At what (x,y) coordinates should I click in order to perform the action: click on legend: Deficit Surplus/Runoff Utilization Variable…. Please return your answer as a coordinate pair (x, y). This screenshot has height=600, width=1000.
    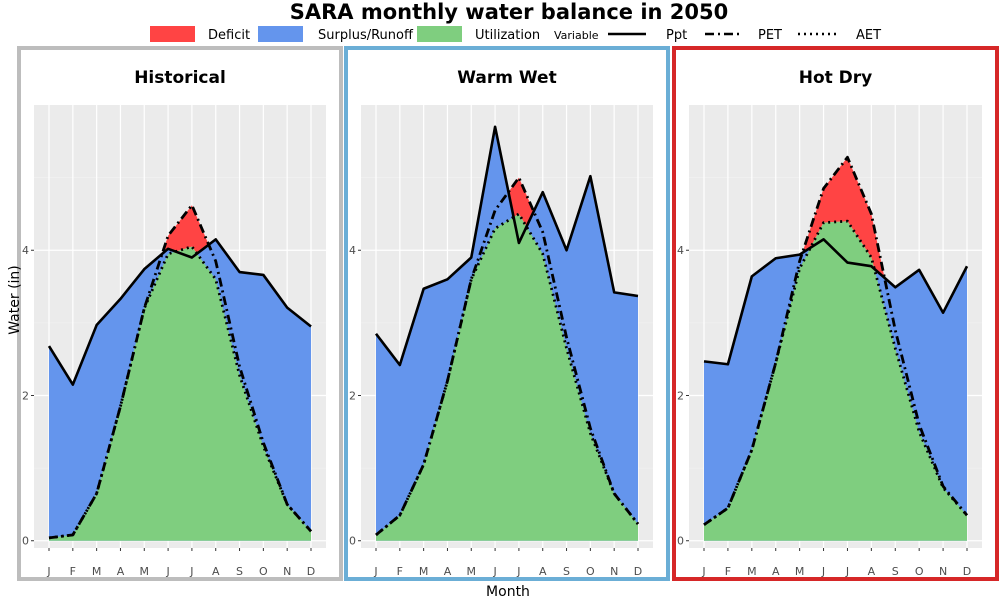
    Looking at the image, I should click on (515, 34).